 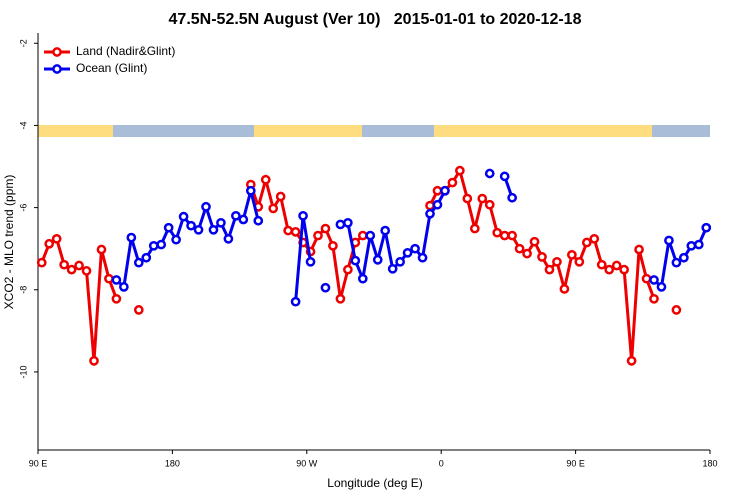 I want to click on x-tick-label: 180, so click(x=172, y=463).